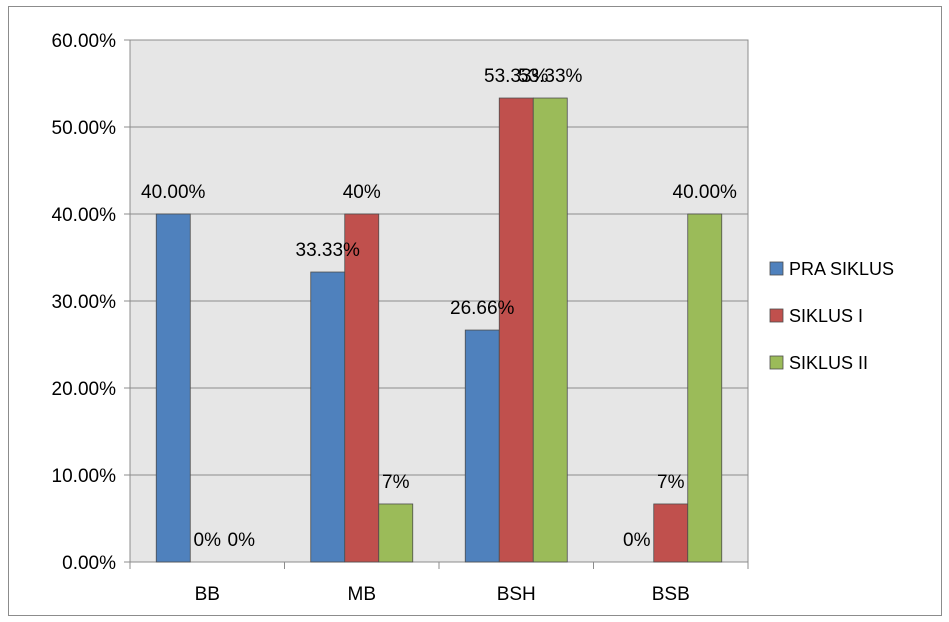 Image resolution: width=949 pixels, height=622 pixels. I want to click on legend-entry: SIKLUS I, so click(826, 316).